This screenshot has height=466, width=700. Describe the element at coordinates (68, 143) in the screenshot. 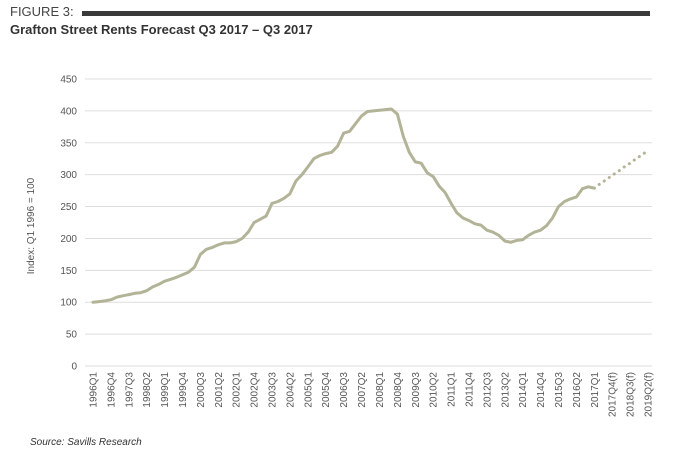

I see `y-tick-label: 350` at that location.